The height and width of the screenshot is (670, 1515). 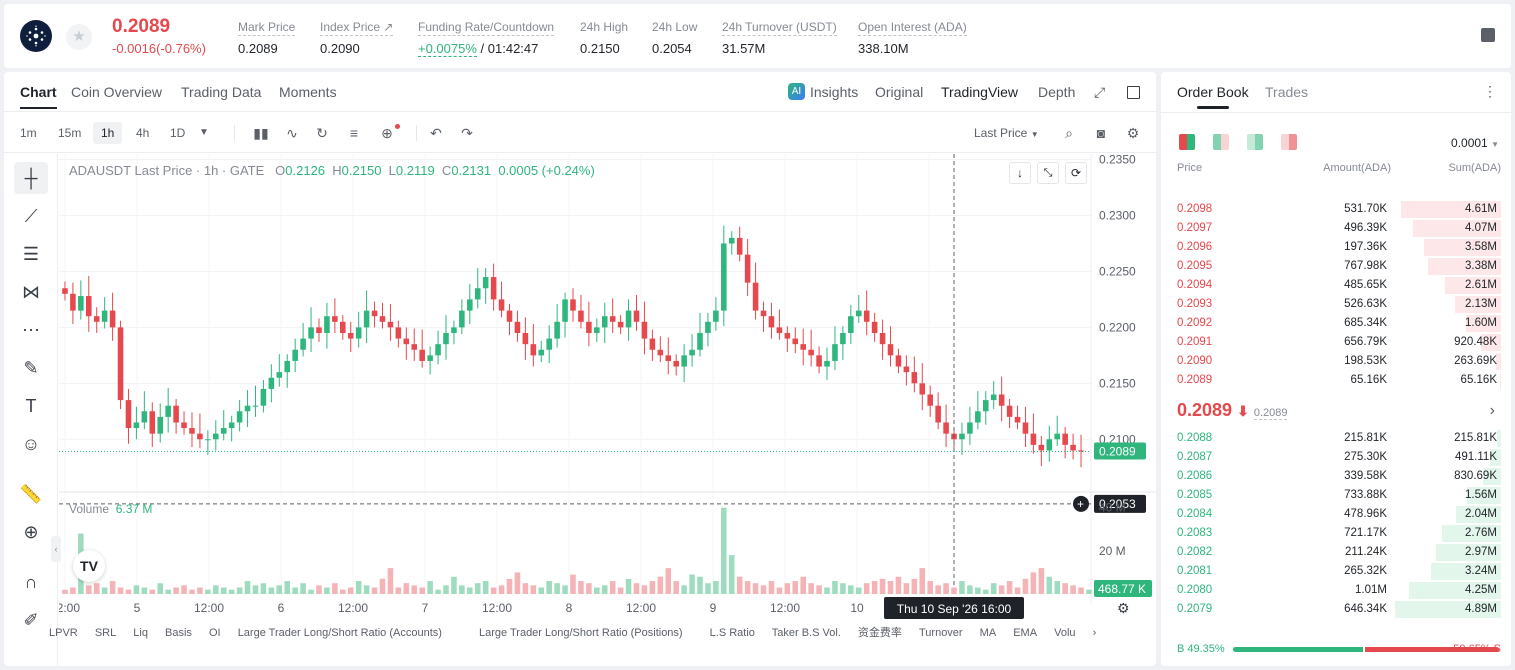 I want to click on collapse-left-icon: ‹, so click(x=56, y=549).